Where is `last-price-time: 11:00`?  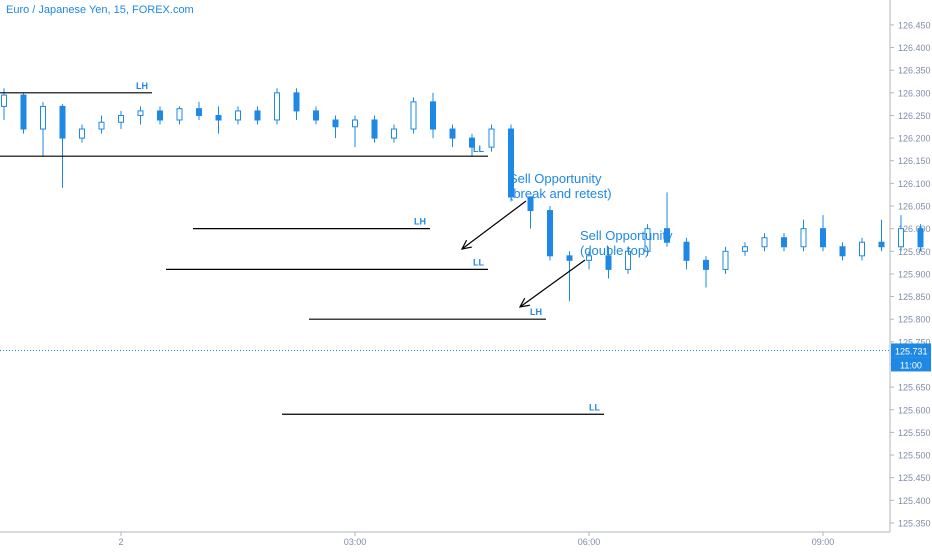 last-price-time: 11:00 is located at coordinates (911, 365).